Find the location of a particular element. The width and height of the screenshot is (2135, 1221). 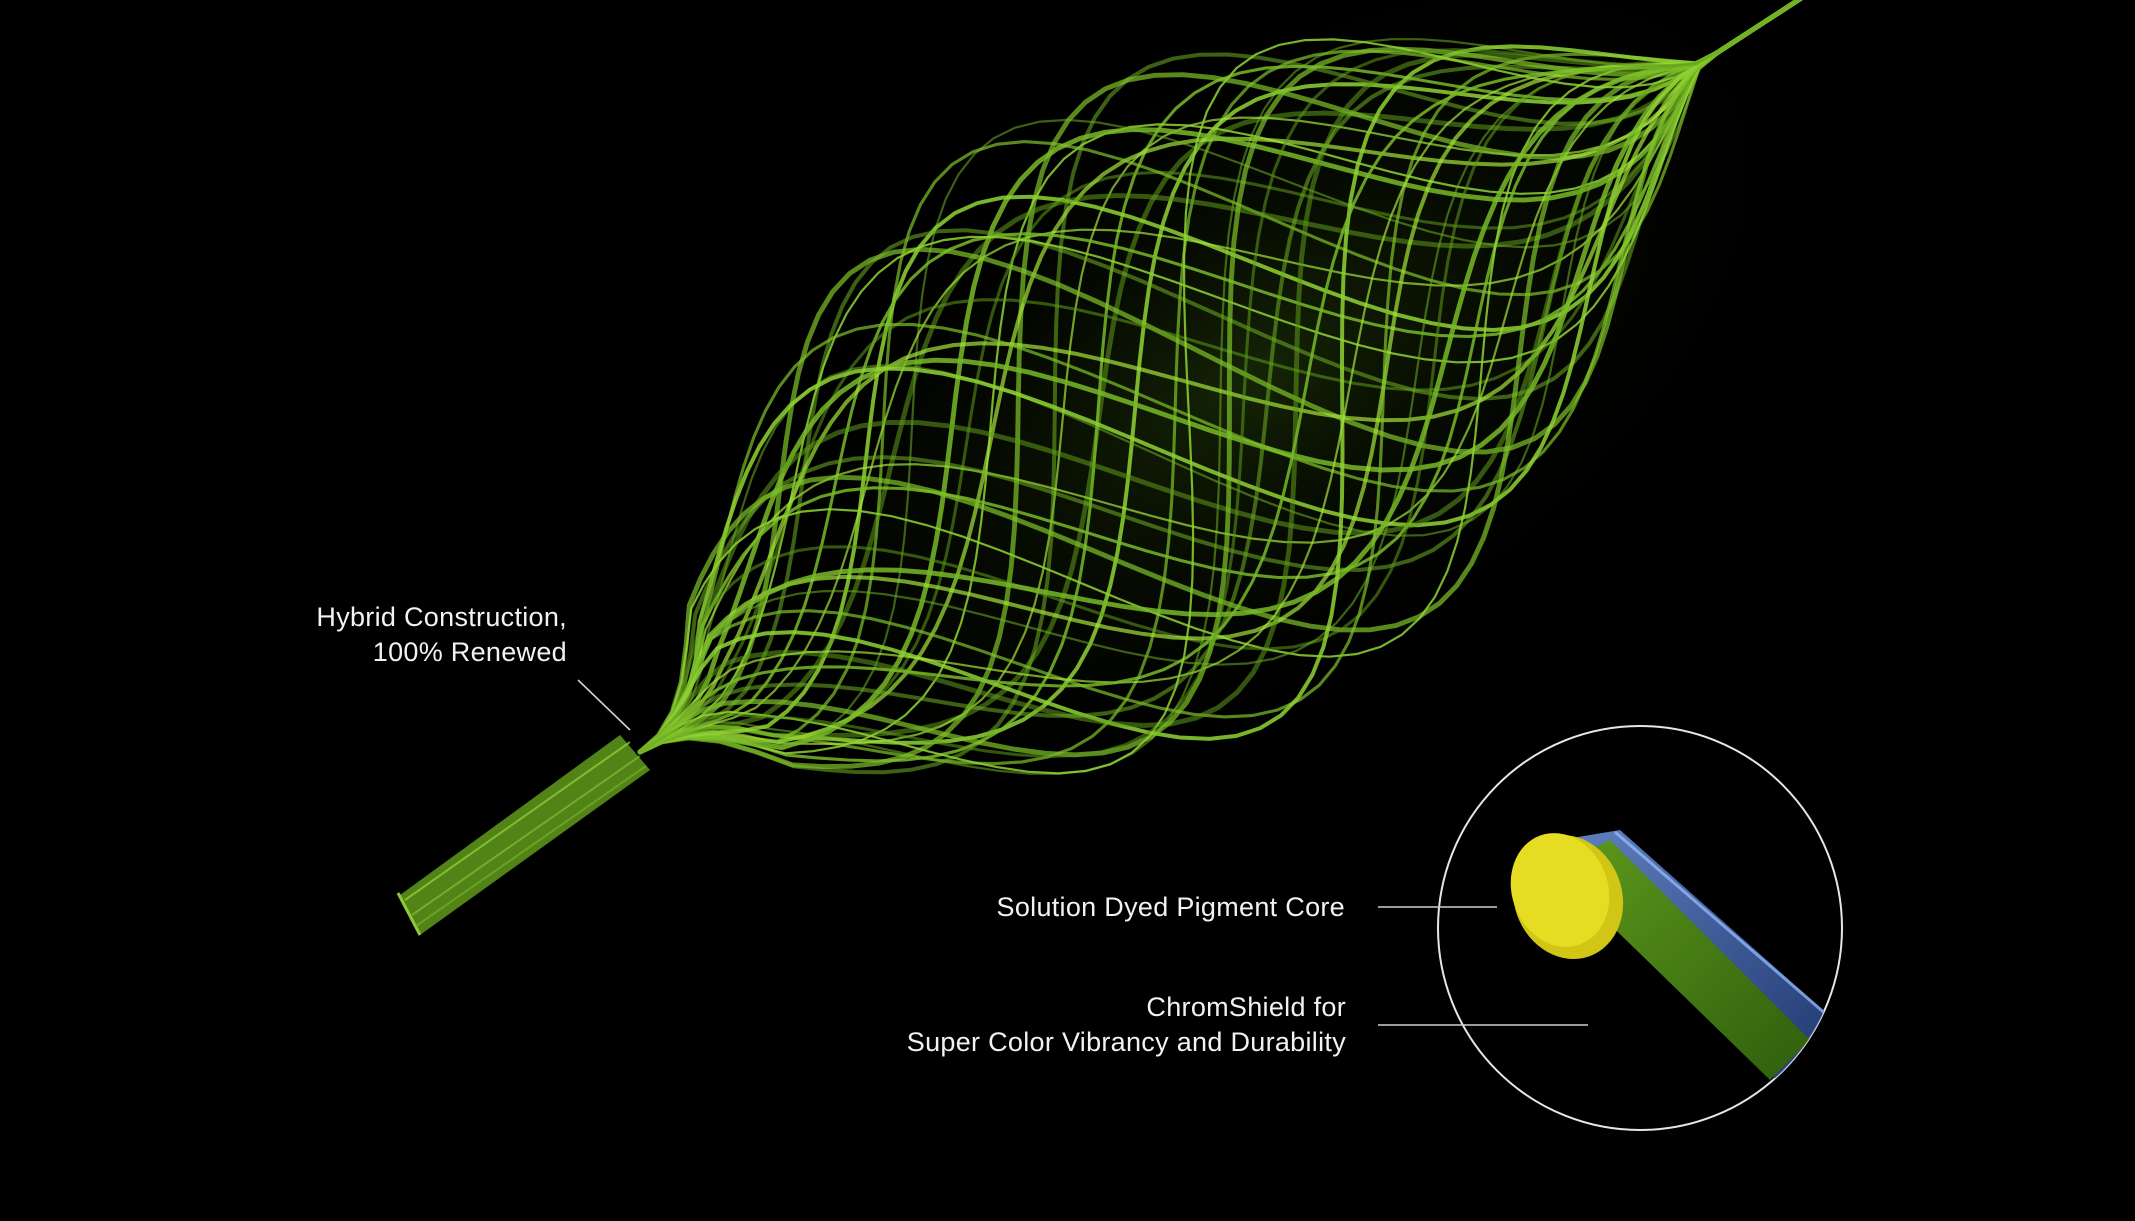

hybrid-callout-line is located at coordinates (604, 705).